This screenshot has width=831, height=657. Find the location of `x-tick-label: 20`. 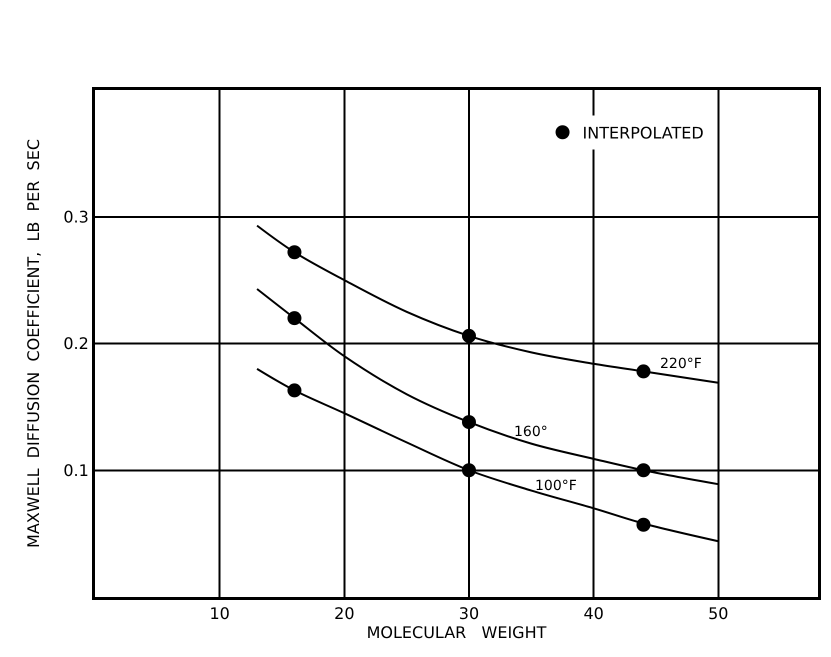

x-tick-label: 20 is located at coordinates (344, 614).